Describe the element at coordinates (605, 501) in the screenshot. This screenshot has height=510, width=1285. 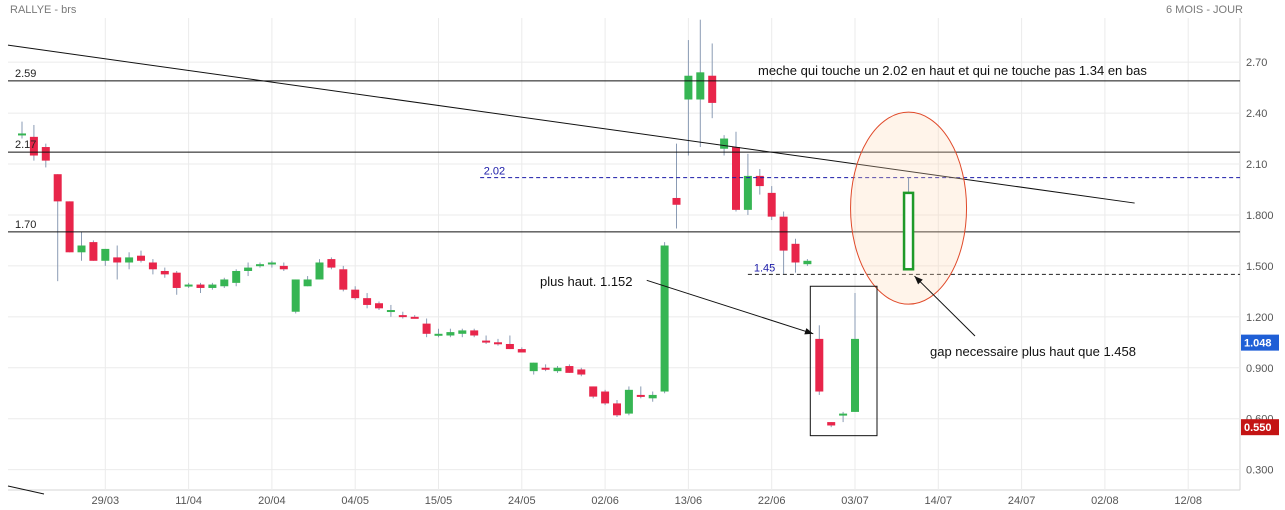
I see `x-tick-label: 02/06` at that location.